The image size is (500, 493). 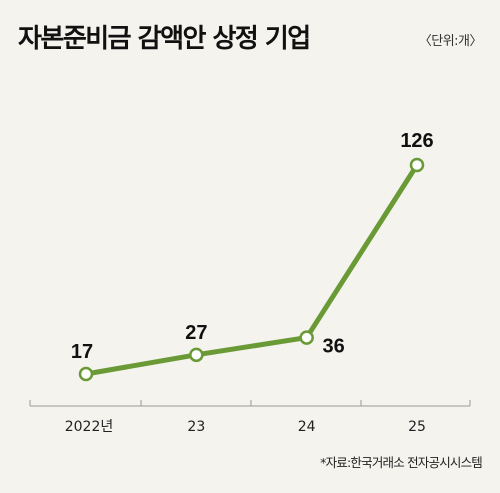 I want to click on data-label: 27, so click(x=196, y=333).